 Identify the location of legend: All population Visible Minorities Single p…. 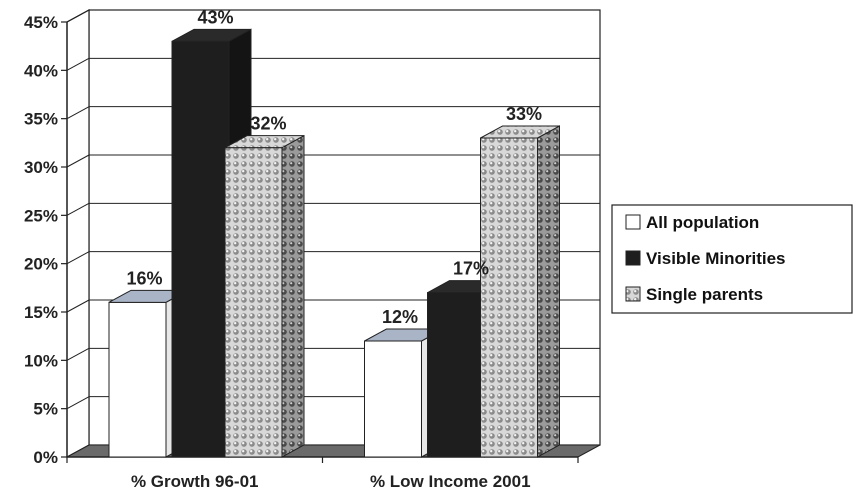
(732, 259).